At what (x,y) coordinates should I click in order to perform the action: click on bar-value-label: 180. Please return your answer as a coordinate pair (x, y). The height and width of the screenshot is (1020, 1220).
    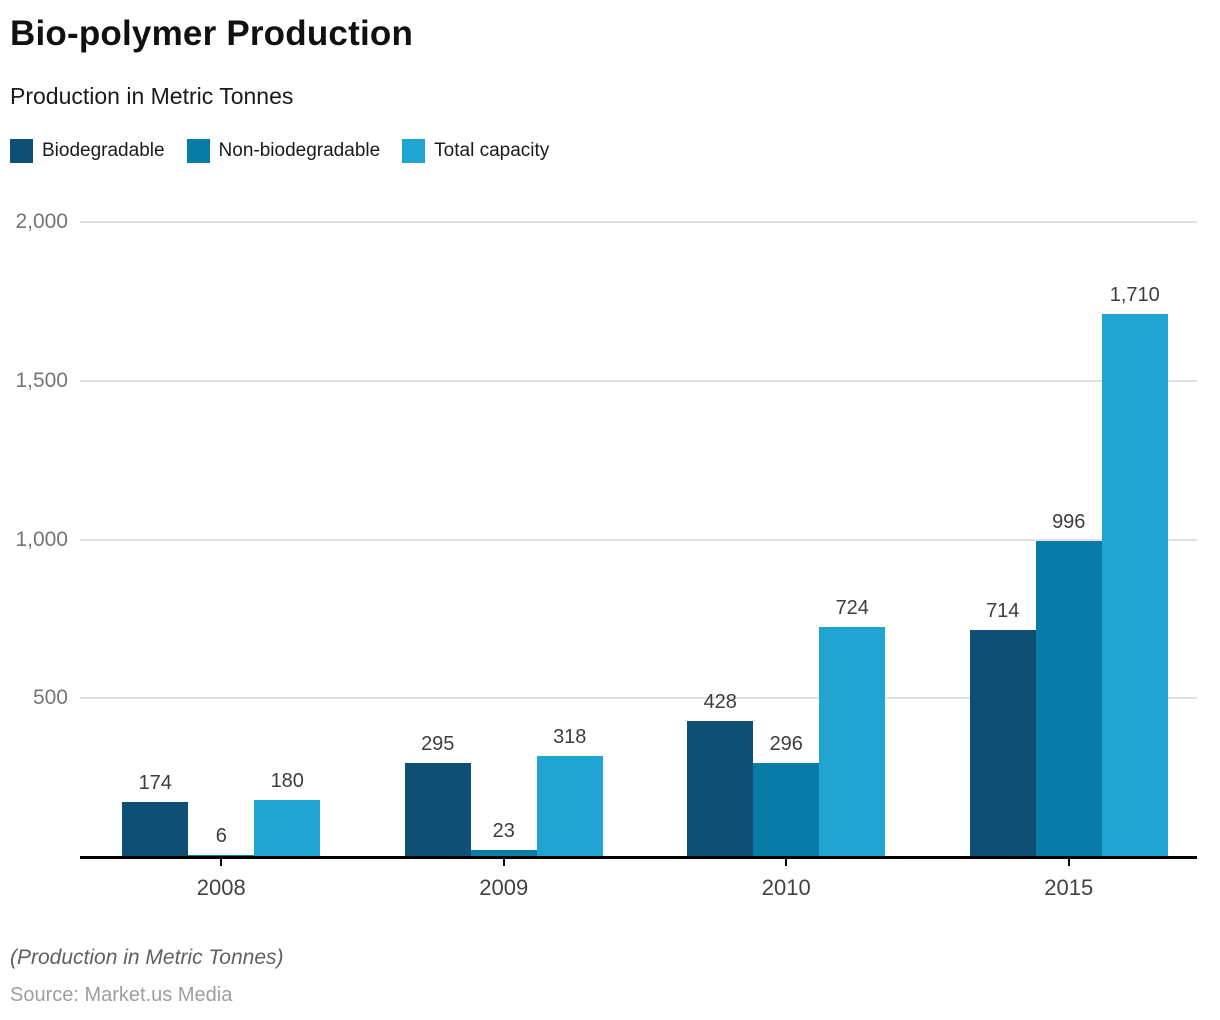
    Looking at the image, I should click on (287, 780).